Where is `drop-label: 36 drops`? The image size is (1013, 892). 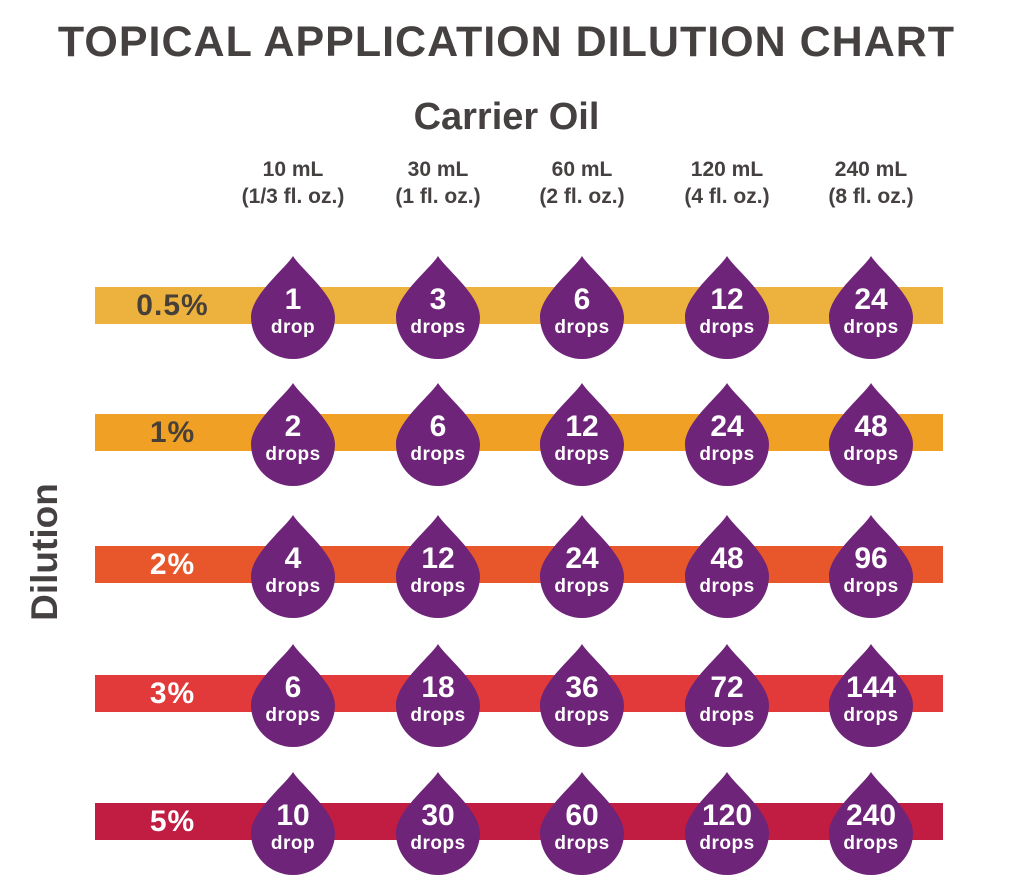 drop-label: 36 drops is located at coordinates (582, 698).